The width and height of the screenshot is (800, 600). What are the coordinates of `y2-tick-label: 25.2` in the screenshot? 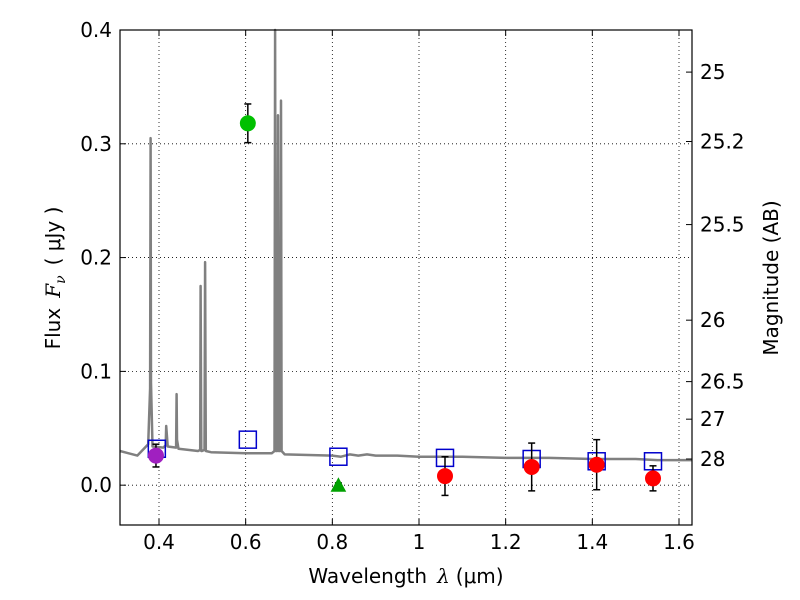 It's located at (722, 142).